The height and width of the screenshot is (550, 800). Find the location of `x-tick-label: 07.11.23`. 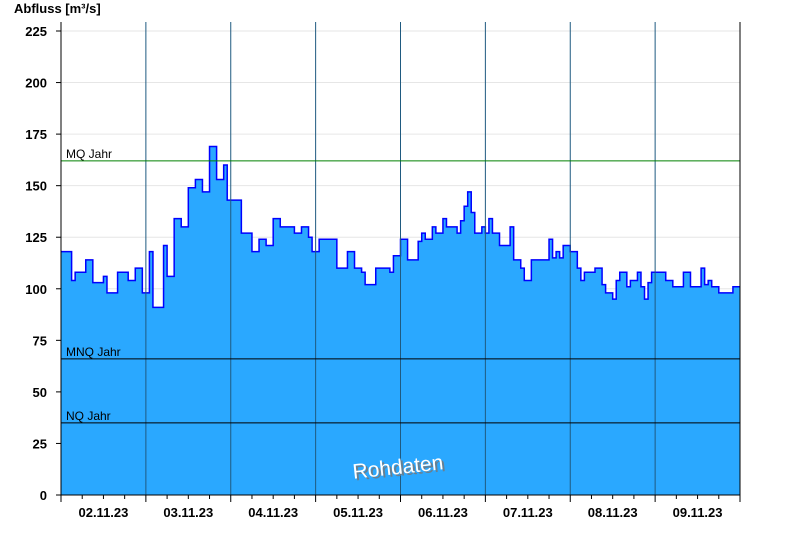

x-tick-label: 07.11.23 is located at coordinates (528, 512).